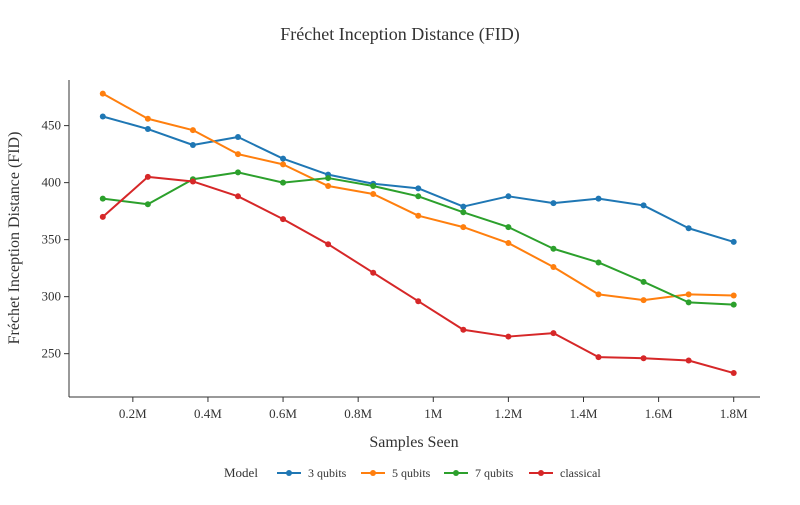  I want to click on legend: Model 3 qubits 5 qubits 7 qubits classical, so click(412, 472).